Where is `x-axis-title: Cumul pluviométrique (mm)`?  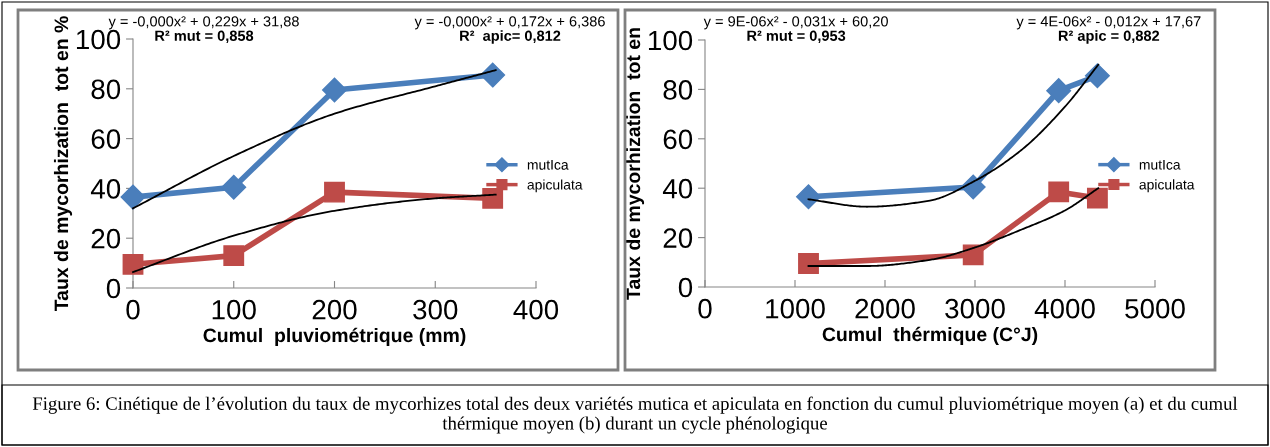
x-axis-title: Cumul pluviométrique (mm) is located at coordinates (334, 337).